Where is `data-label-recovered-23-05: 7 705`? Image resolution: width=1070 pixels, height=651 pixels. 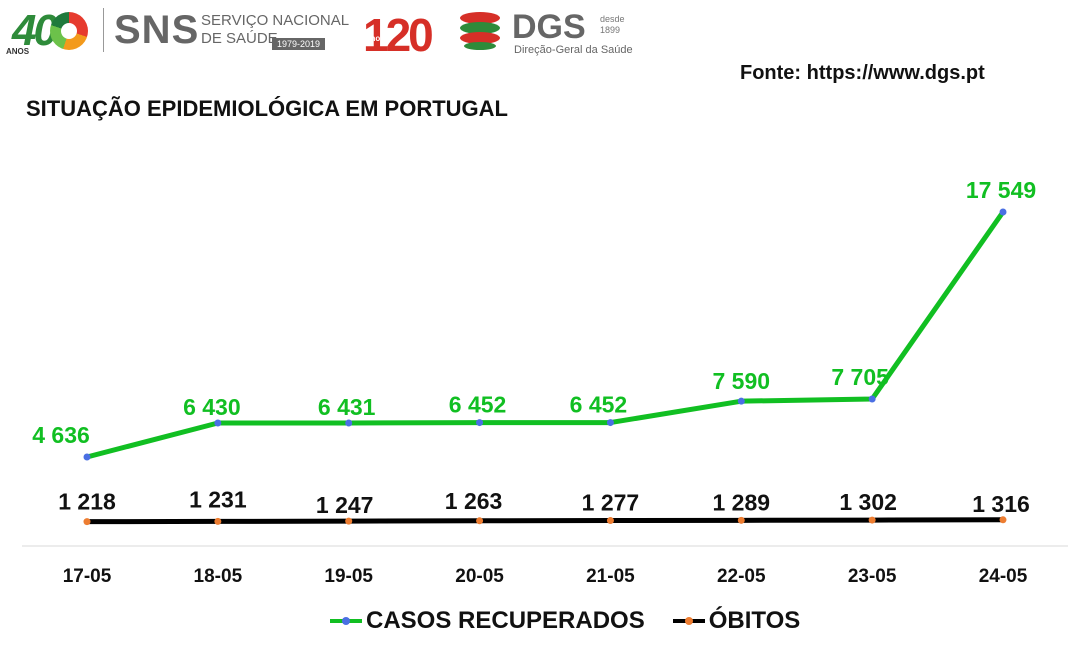 data-label-recovered-23-05: 7 705 is located at coordinates (860, 377).